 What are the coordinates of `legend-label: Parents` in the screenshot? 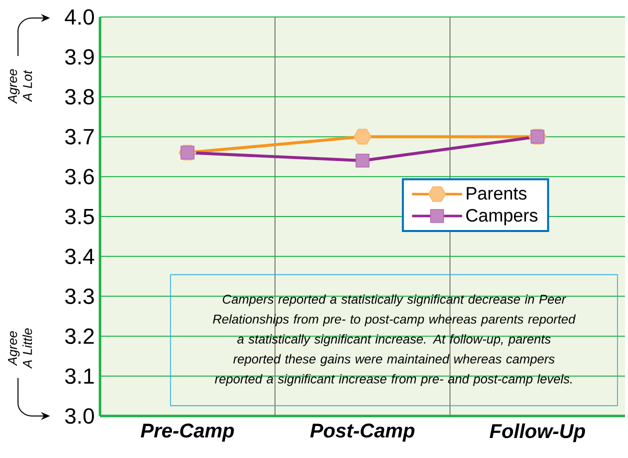 It's located at (496, 193).